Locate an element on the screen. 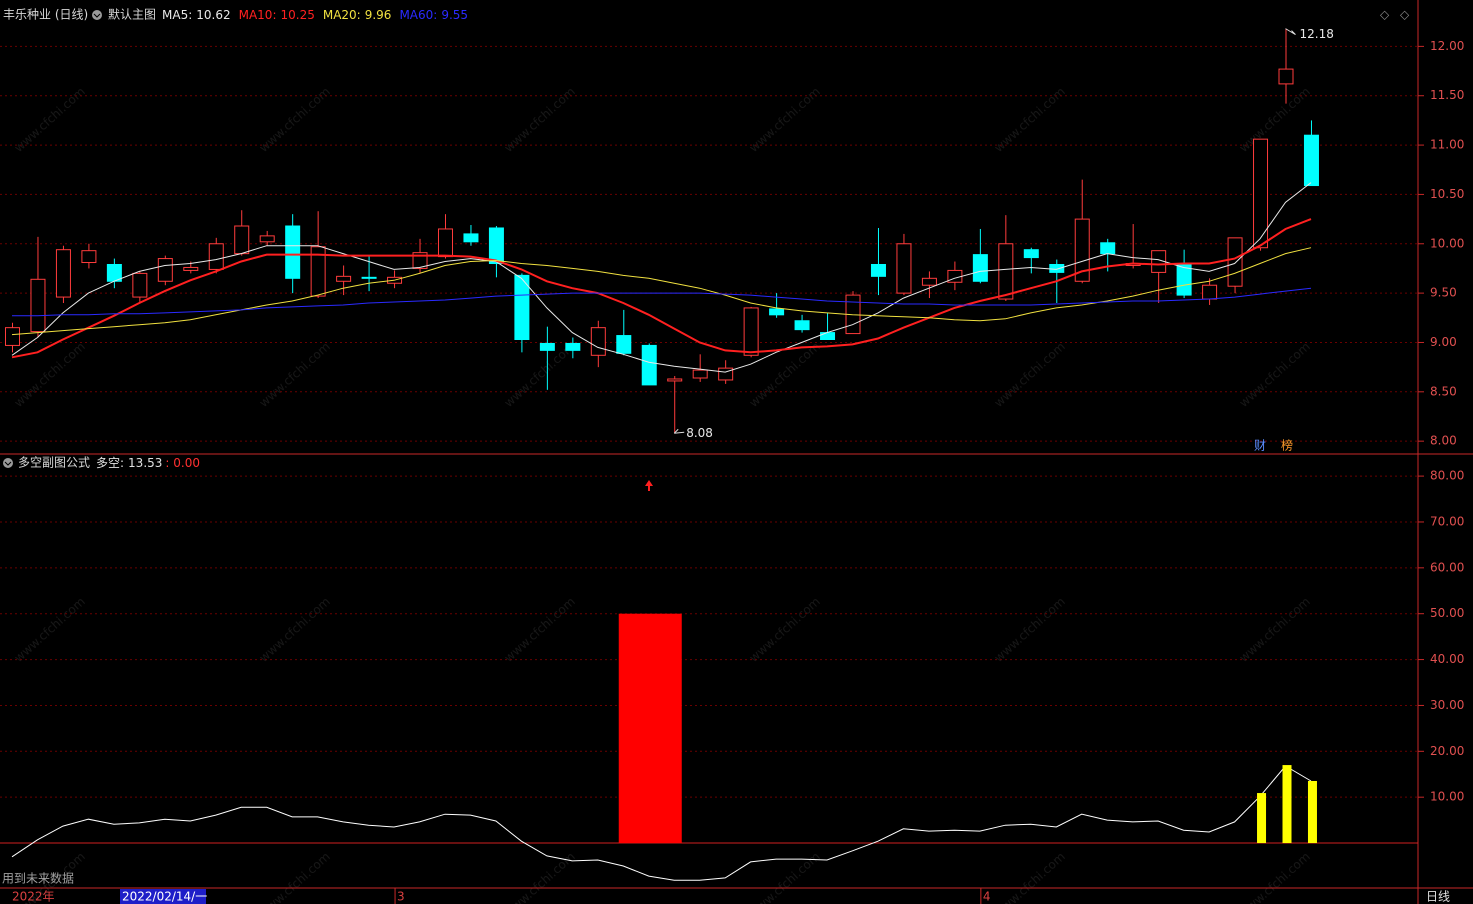  legend-value: 13.53 is located at coordinates (145, 463).